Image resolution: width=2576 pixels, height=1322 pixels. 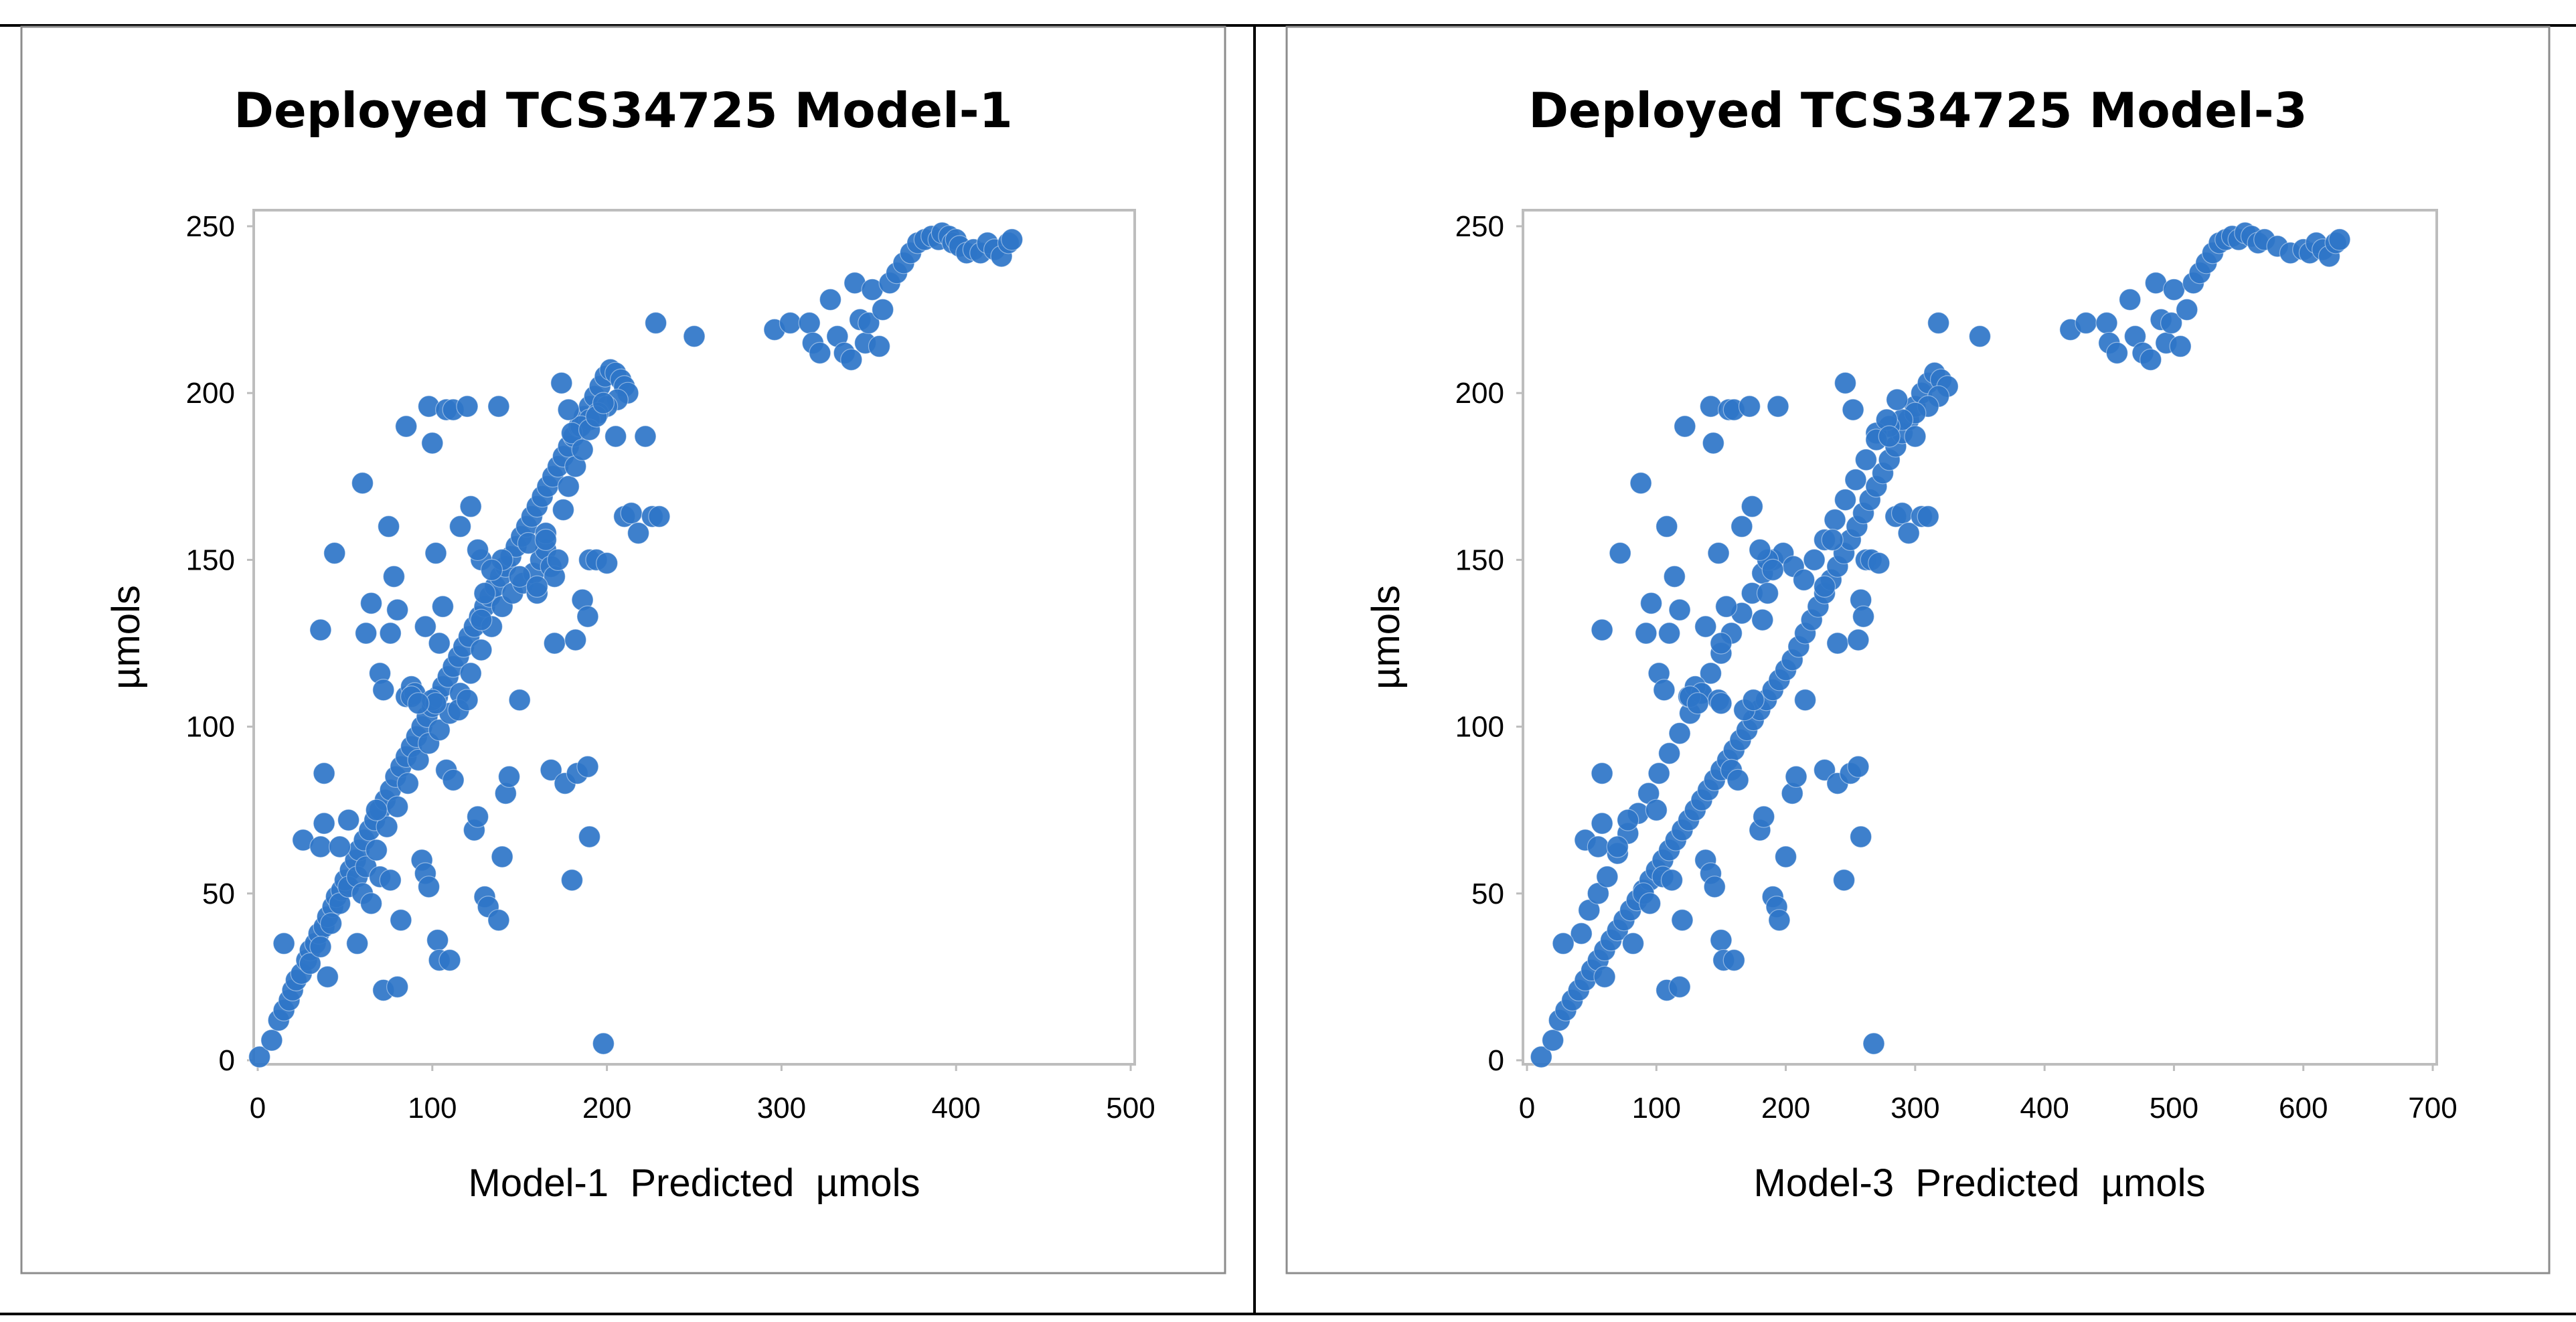 What do you see at coordinates (782, 1108) in the screenshot?
I see `x-tick-label: 300` at bounding box center [782, 1108].